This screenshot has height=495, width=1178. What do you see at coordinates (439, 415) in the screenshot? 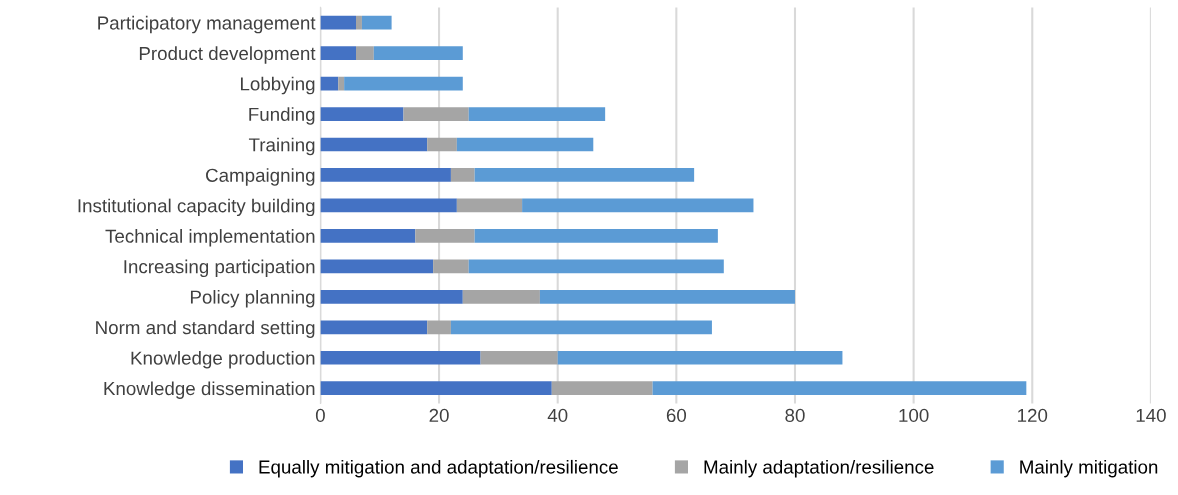
I see `x-tick-label: 20` at bounding box center [439, 415].